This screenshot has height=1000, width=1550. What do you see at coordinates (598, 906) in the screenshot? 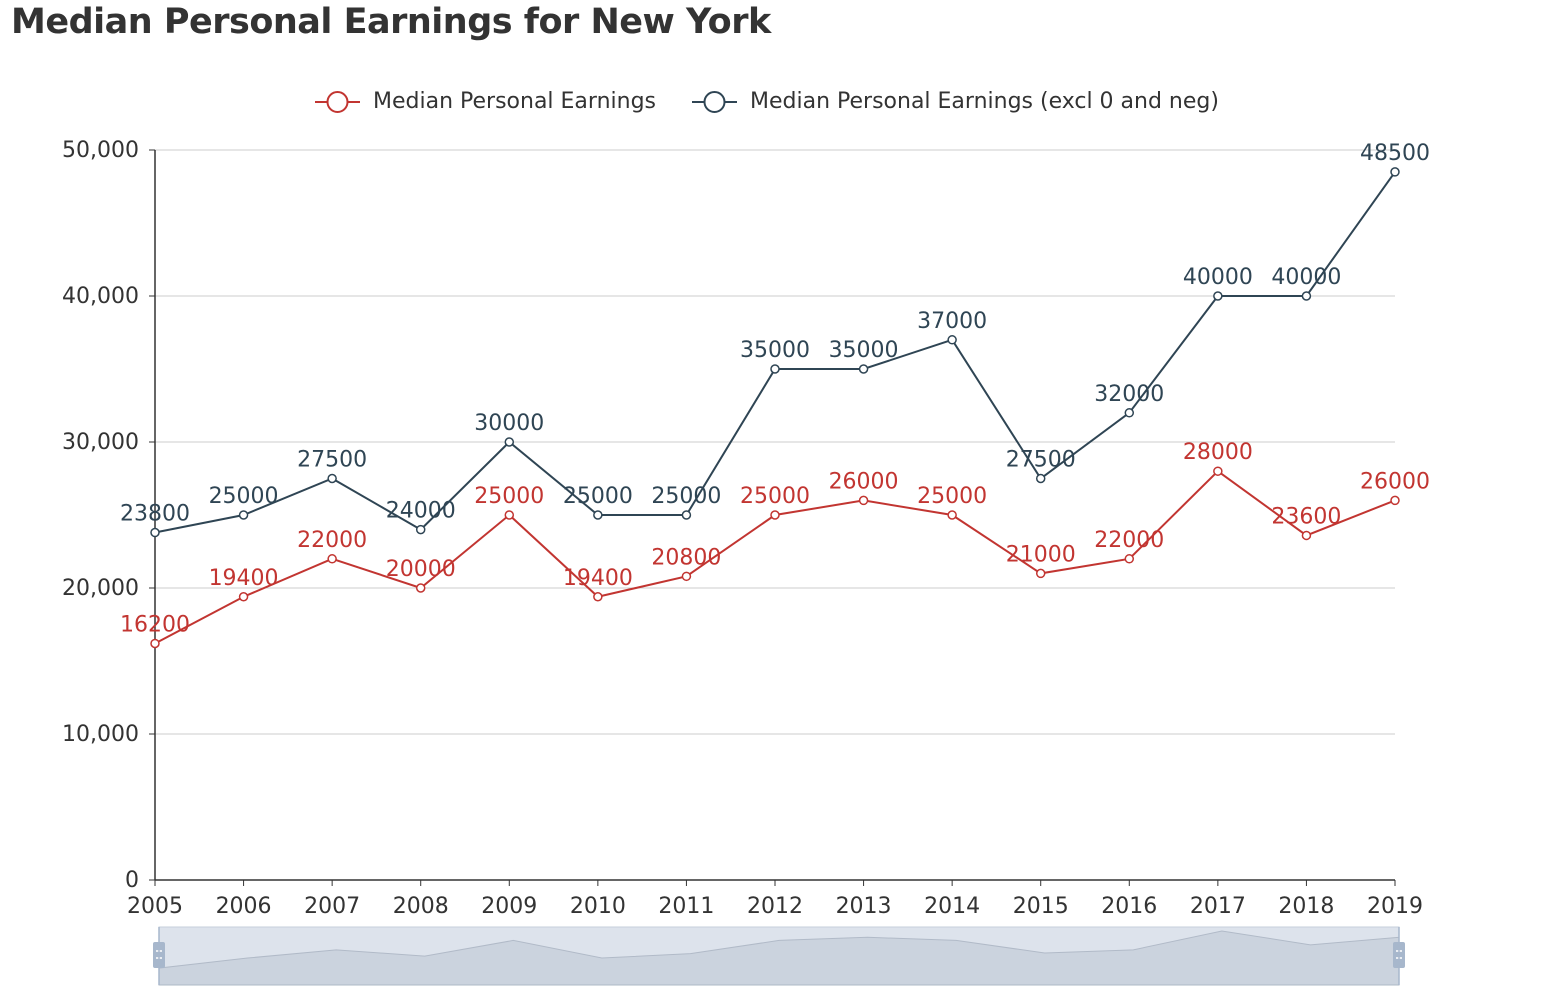
I see `x-tick-label: 2010` at bounding box center [598, 906].